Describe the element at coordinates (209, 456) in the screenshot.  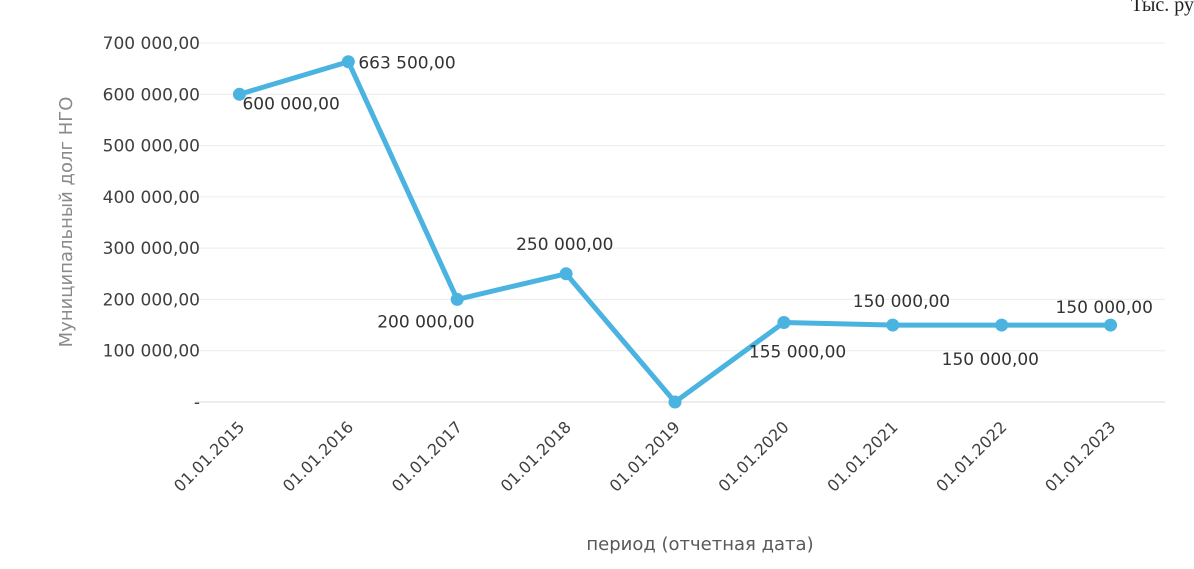
I see `x-tick-label: 01.01.2015` at that location.